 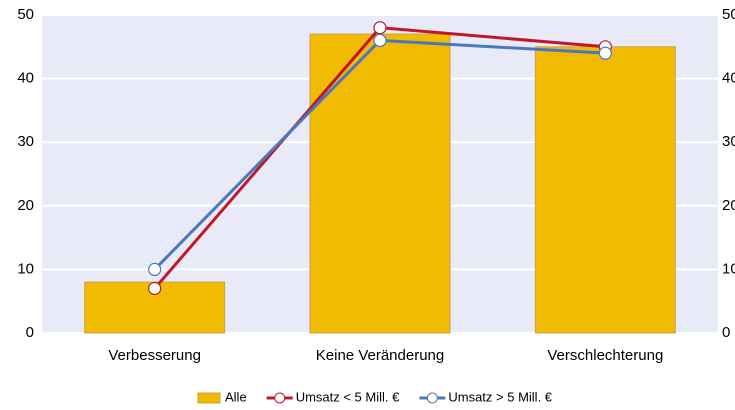 I want to click on y2-tick-label: 50, so click(x=728, y=14).